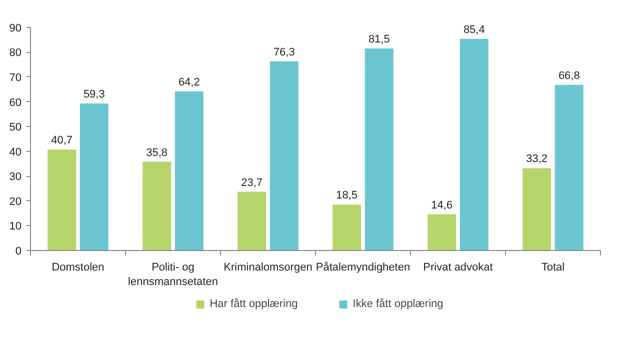 This screenshot has width=620, height=348. What do you see at coordinates (284, 52) in the screenshot?
I see `data-label: 76,3` at bounding box center [284, 52].